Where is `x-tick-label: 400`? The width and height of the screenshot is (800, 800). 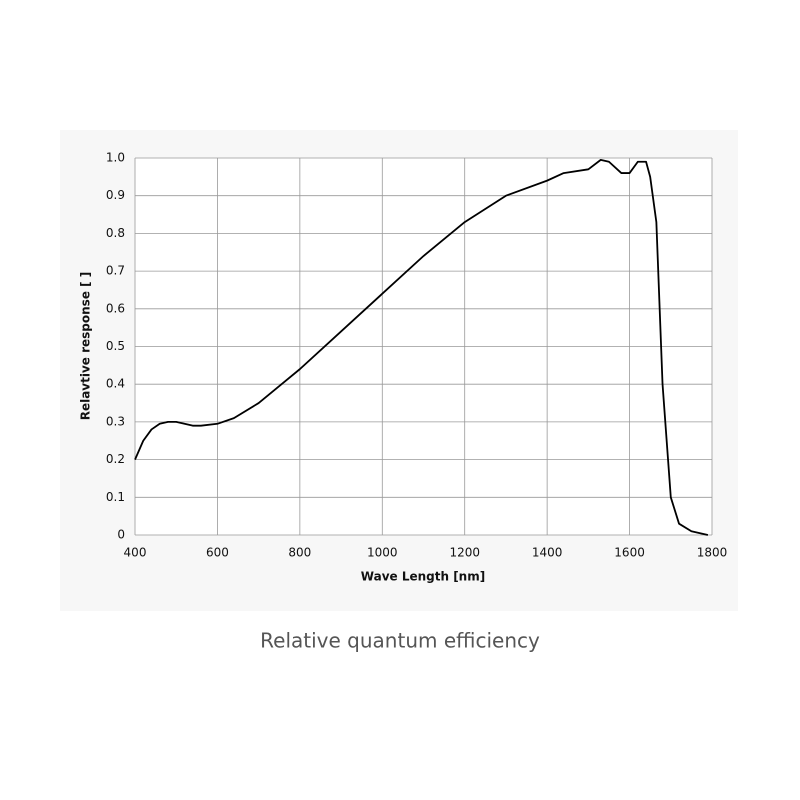 x-tick-label: 400 is located at coordinates (135, 553).